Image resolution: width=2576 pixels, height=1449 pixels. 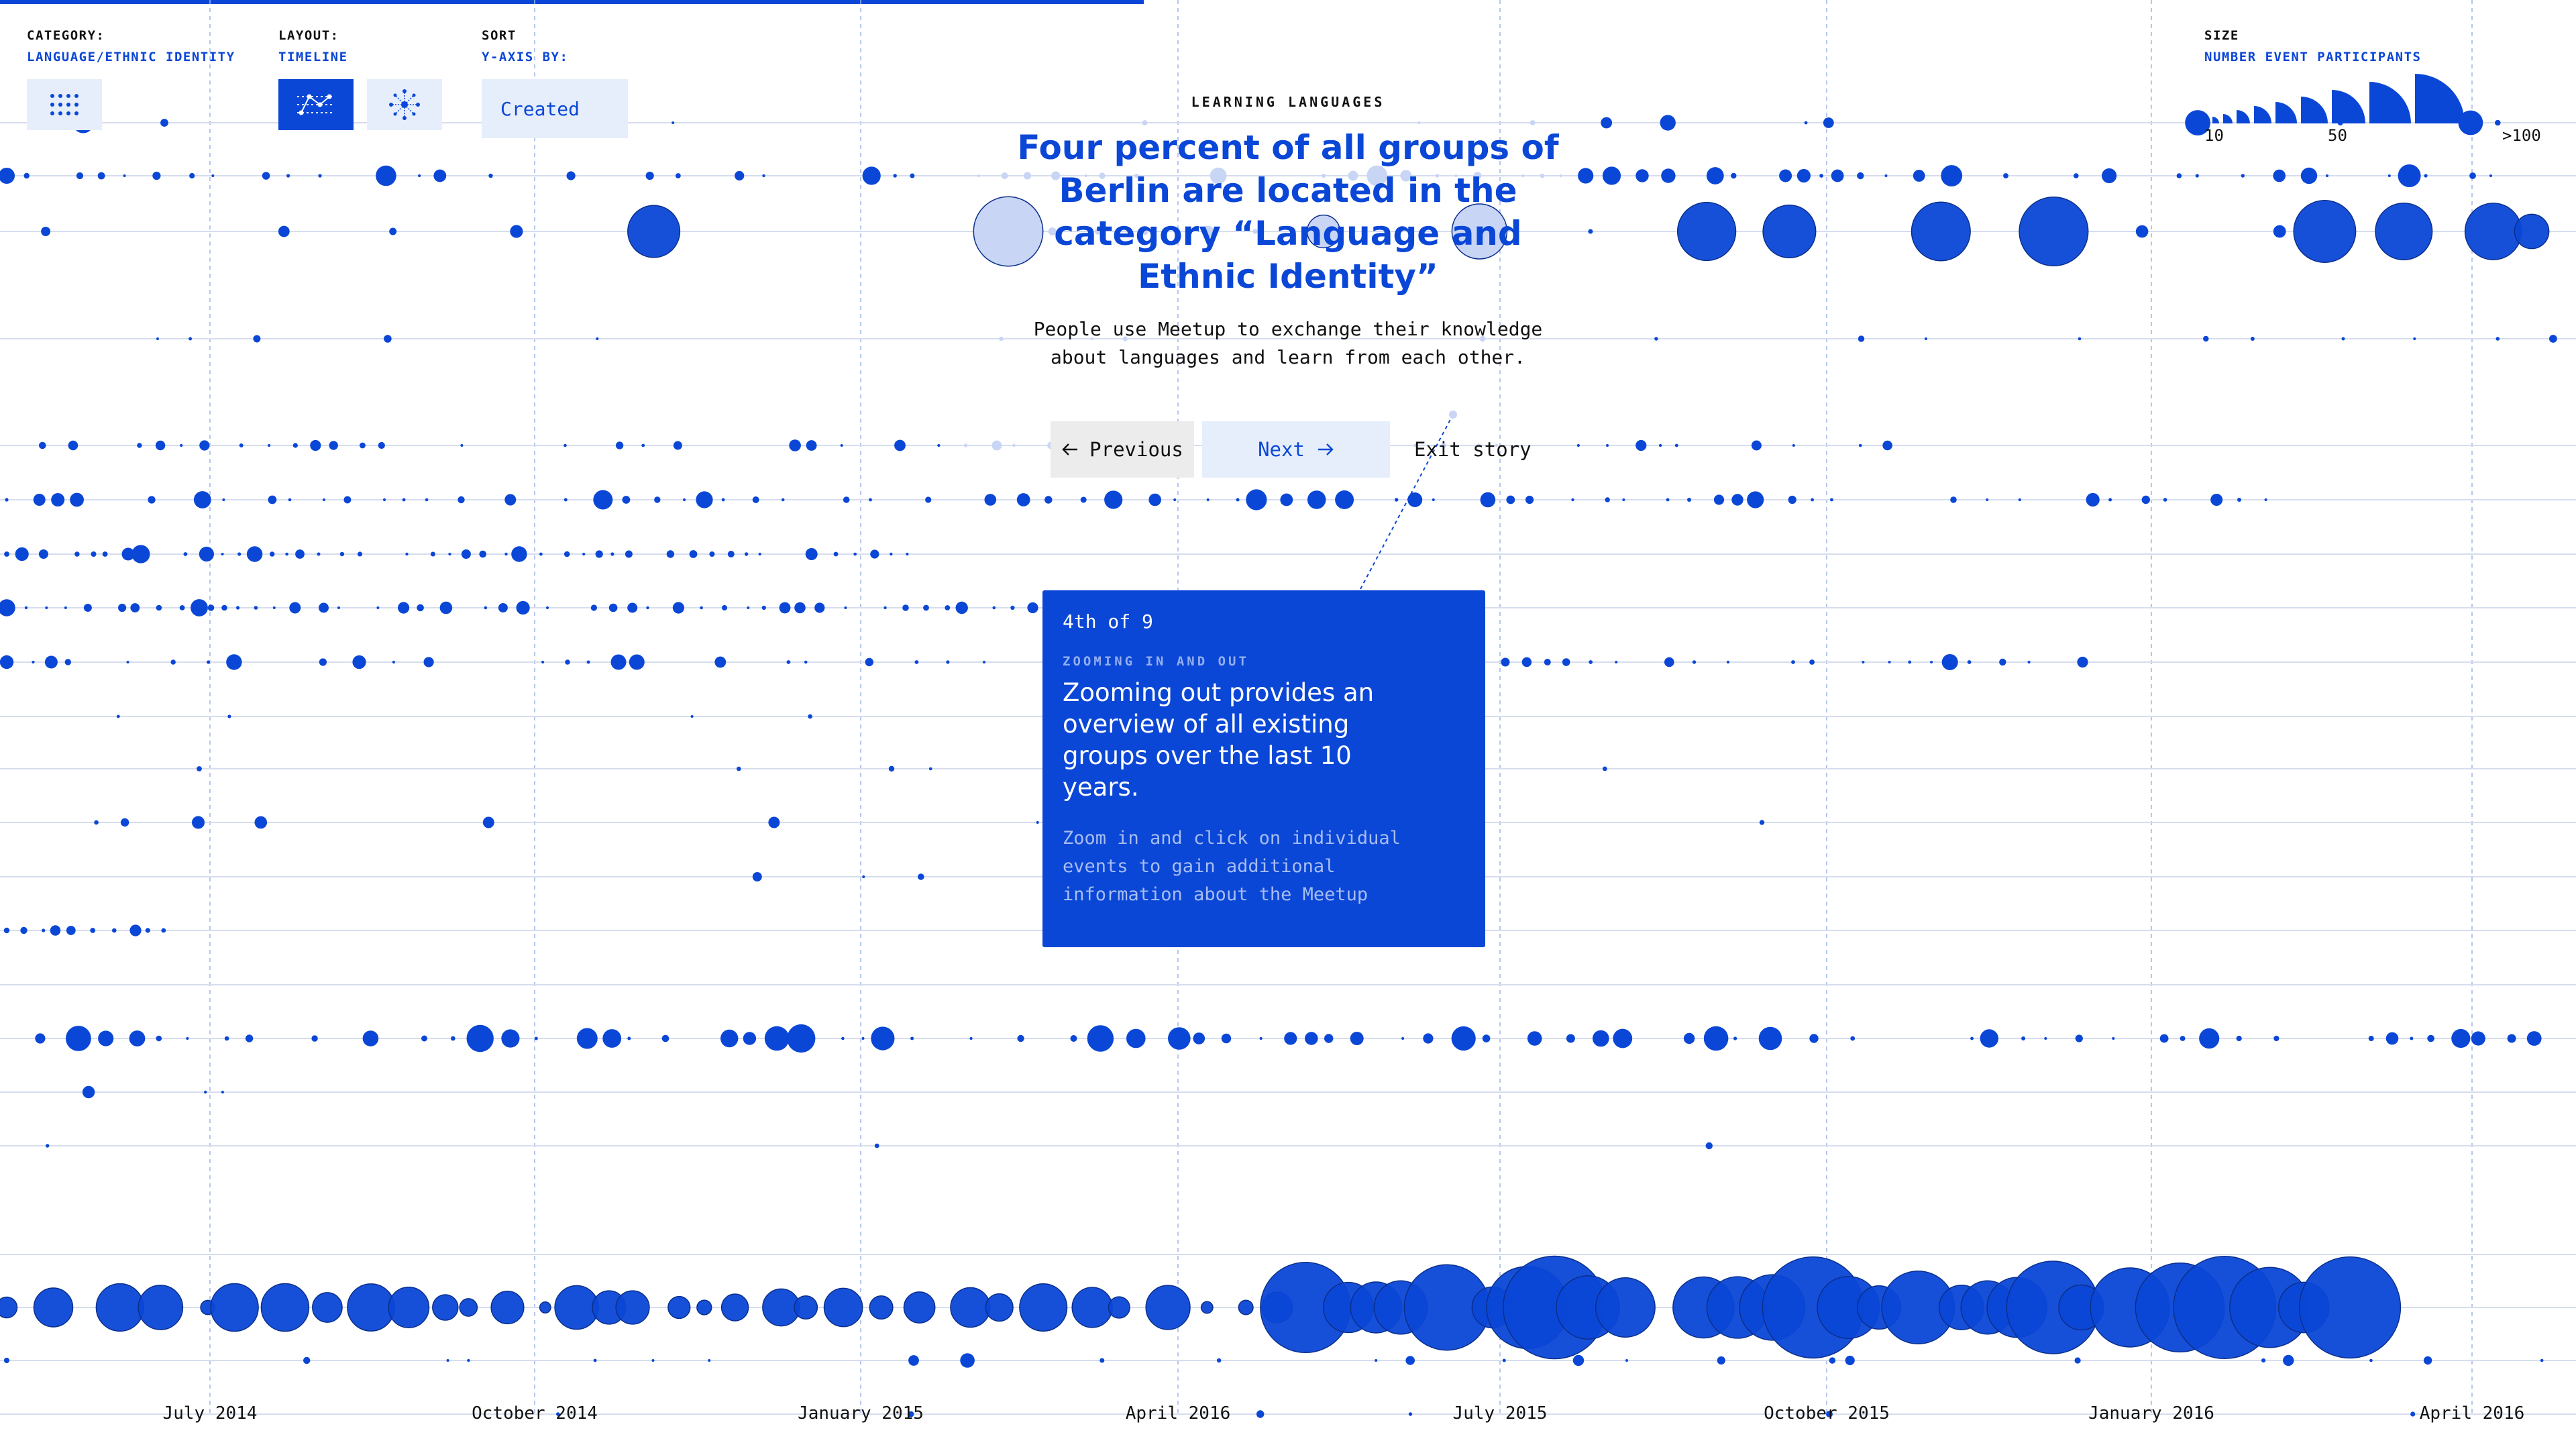 I want to click on next-button: Next, so click(x=1296, y=449).